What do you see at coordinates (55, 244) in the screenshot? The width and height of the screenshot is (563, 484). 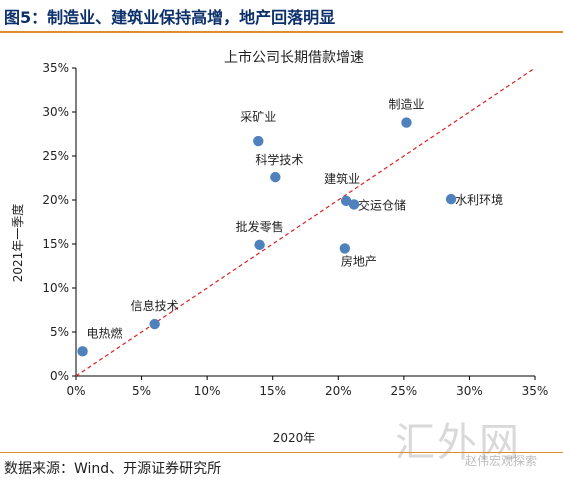 I see `y-tick-label: 15%` at bounding box center [55, 244].